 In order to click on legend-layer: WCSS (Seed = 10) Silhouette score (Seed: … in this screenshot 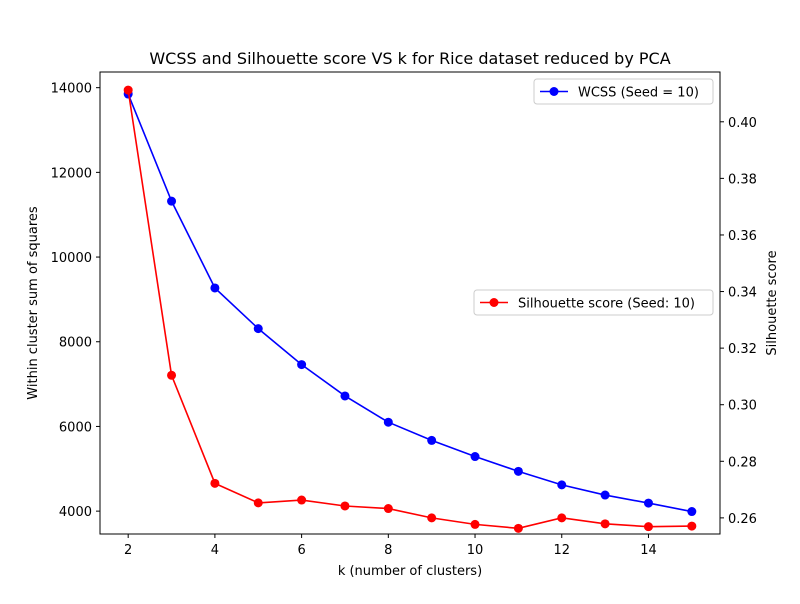, I will do `click(593, 197)`.